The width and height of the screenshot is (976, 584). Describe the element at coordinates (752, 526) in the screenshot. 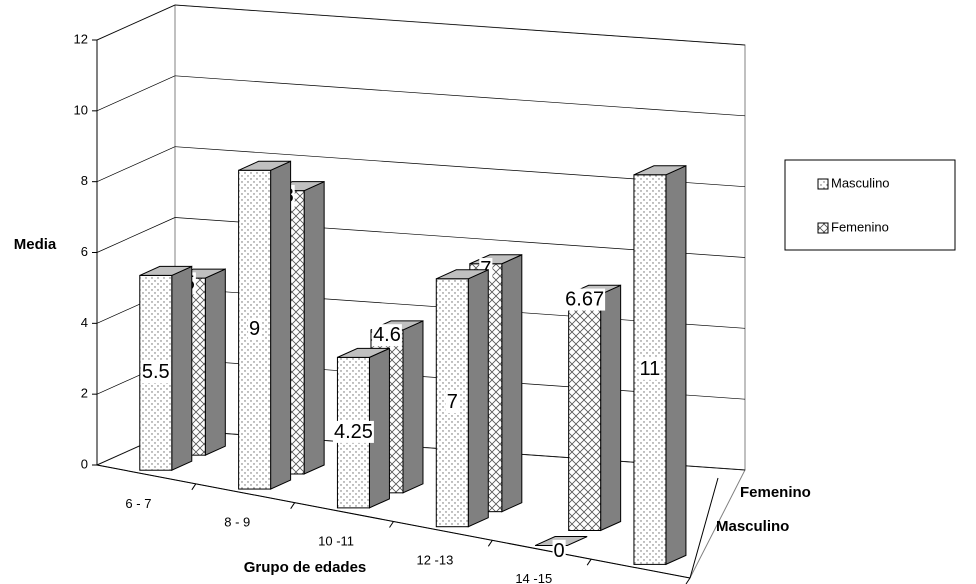

I see `depth-label: Masculino` at that location.